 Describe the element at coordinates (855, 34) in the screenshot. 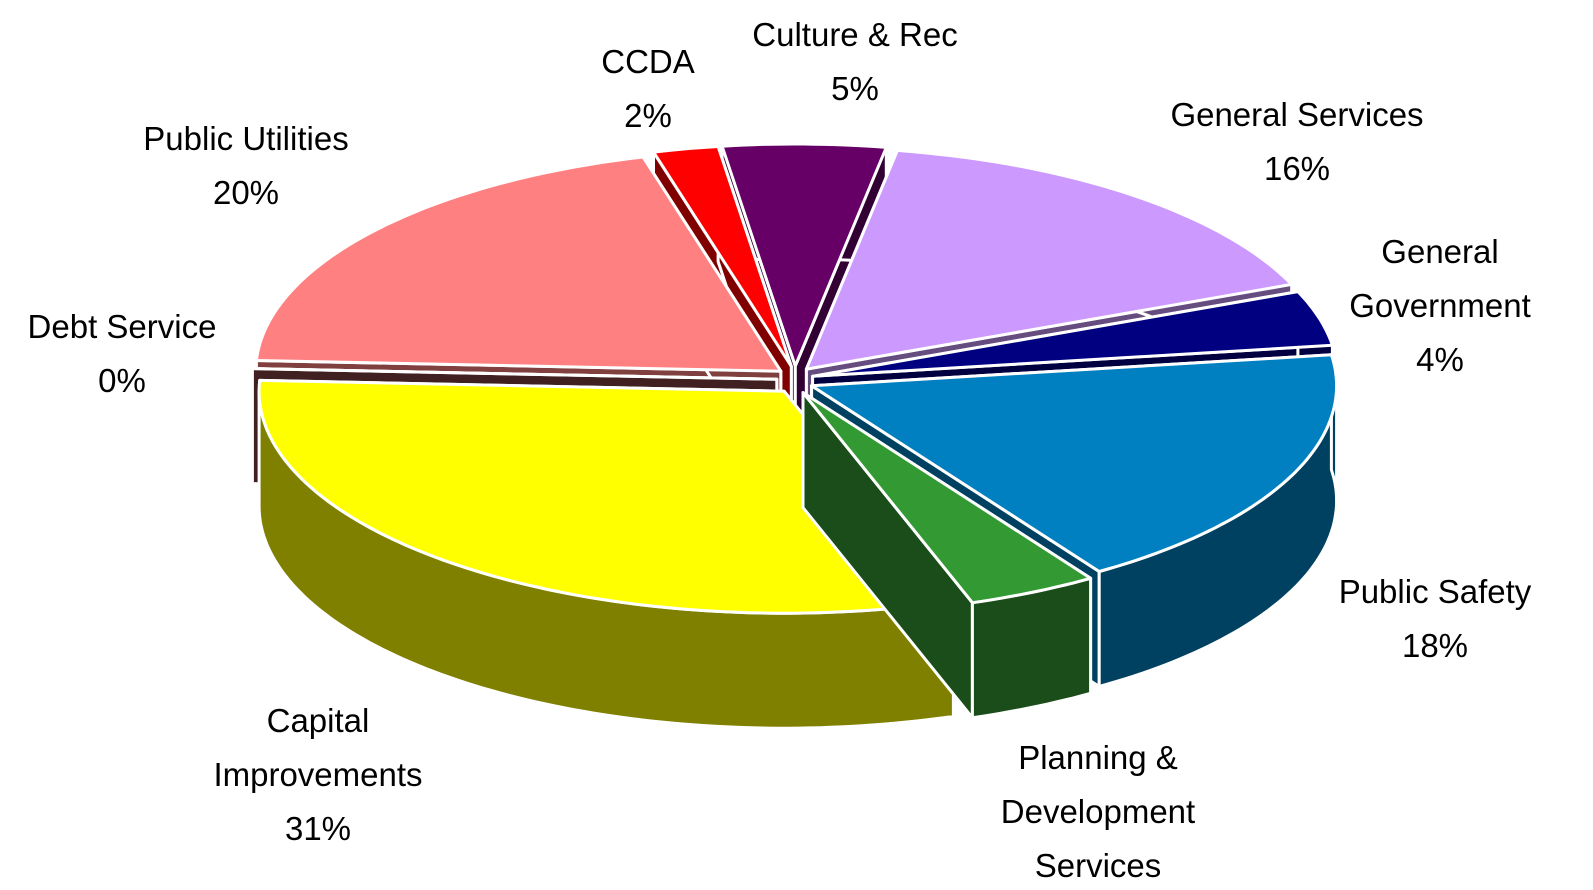

I see `category-label: Culture & Rec` at that location.